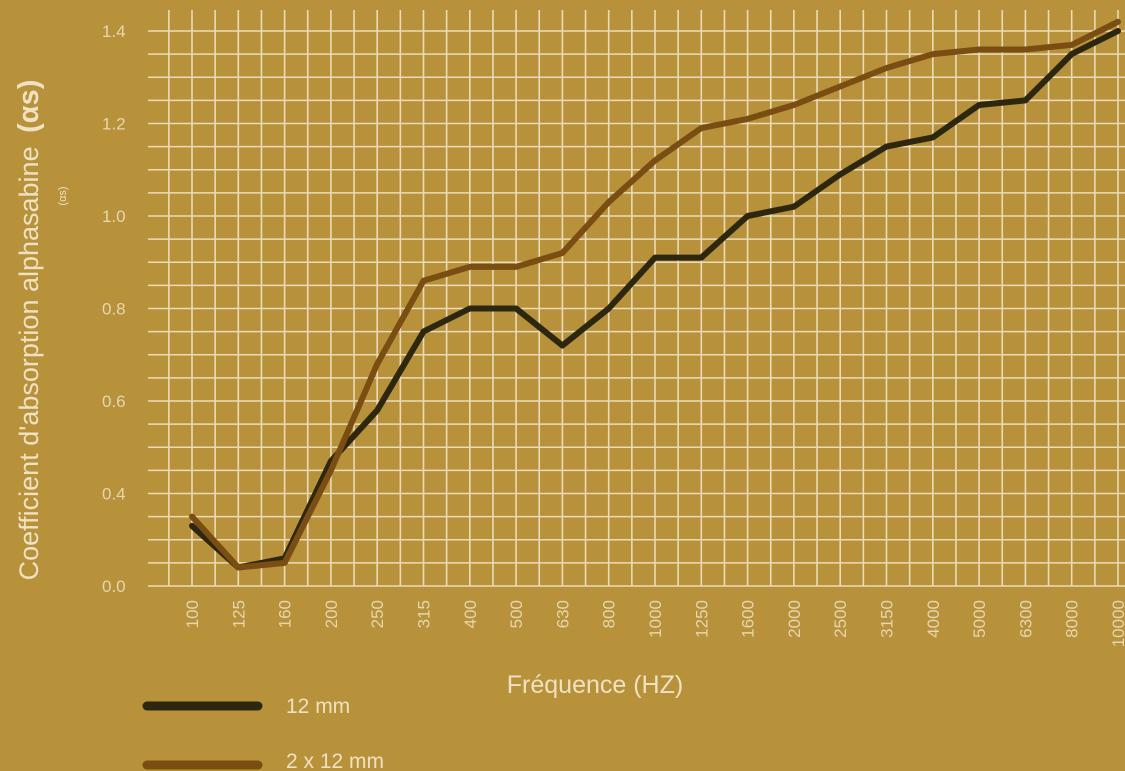 The width and height of the screenshot is (1125, 771). I want to click on x-tick-label: 125, so click(238, 614).